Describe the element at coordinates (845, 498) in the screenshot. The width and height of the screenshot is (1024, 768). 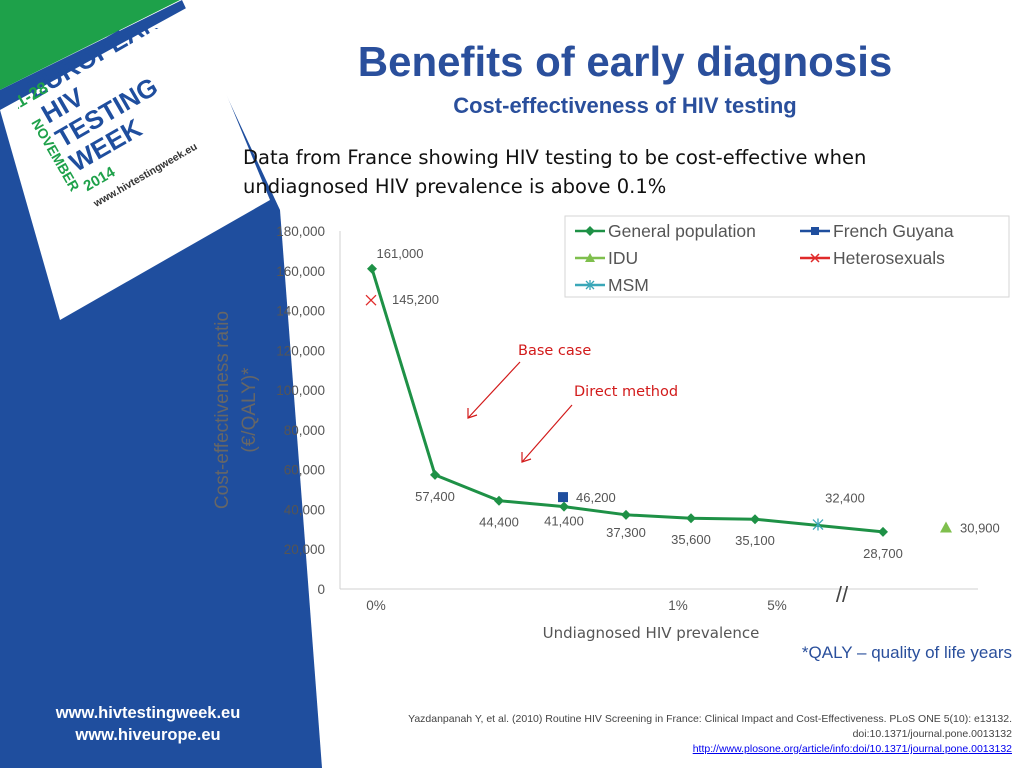
I see `data-label-msm: 32,400` at that location.